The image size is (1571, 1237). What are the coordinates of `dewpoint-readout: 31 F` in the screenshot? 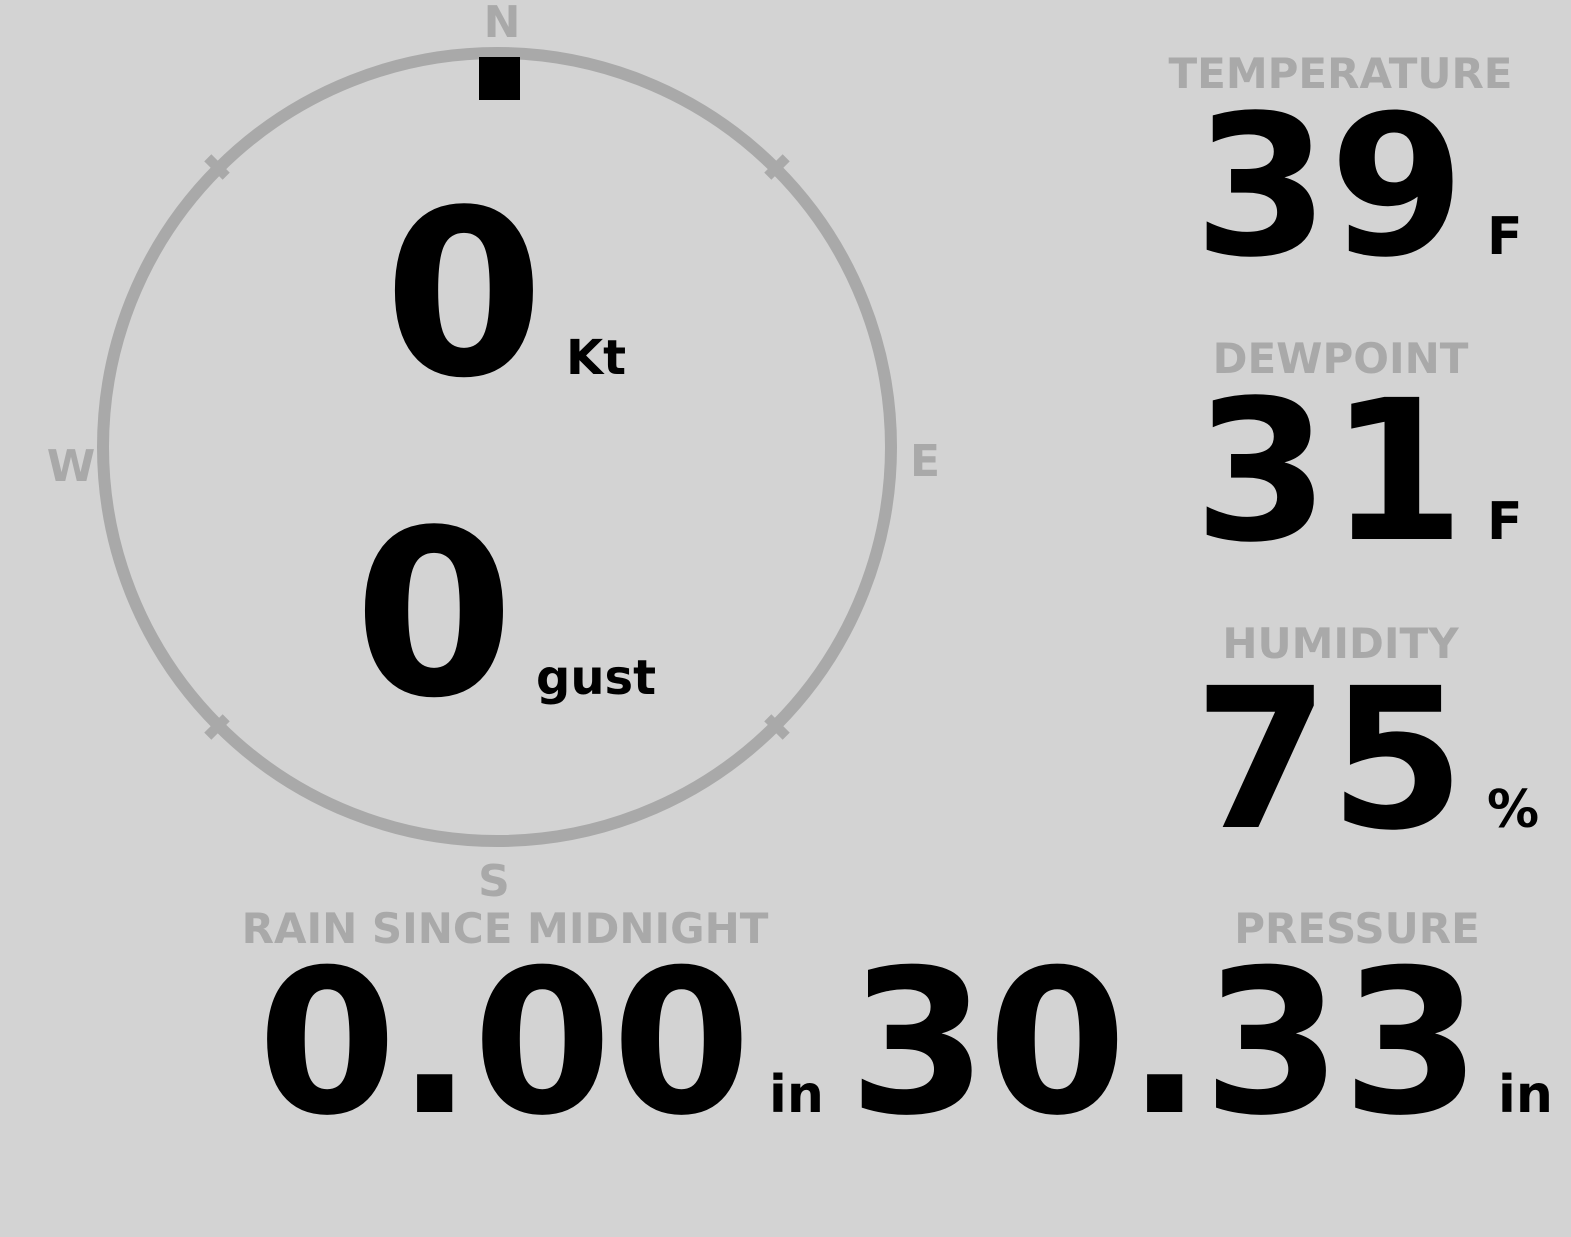 It's located at (1340, 471).